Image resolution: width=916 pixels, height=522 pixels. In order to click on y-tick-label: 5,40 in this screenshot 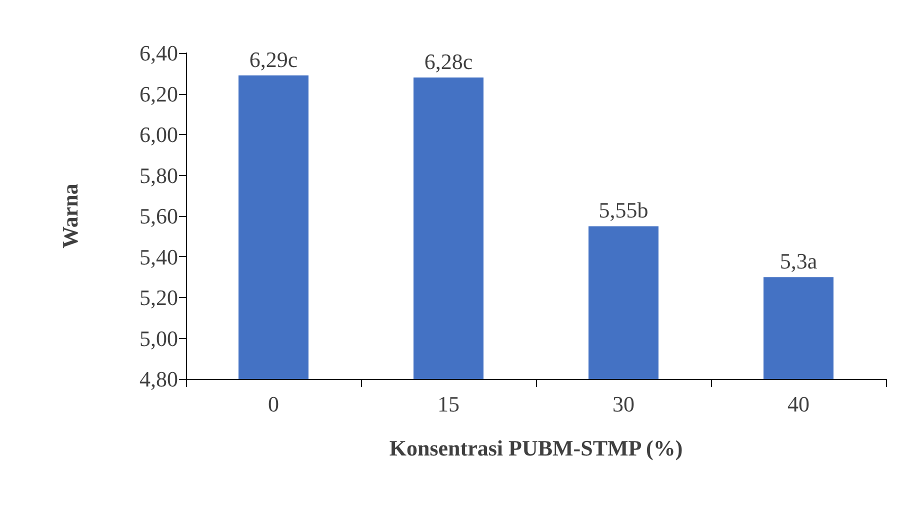, I will do `click(159, 257)`.